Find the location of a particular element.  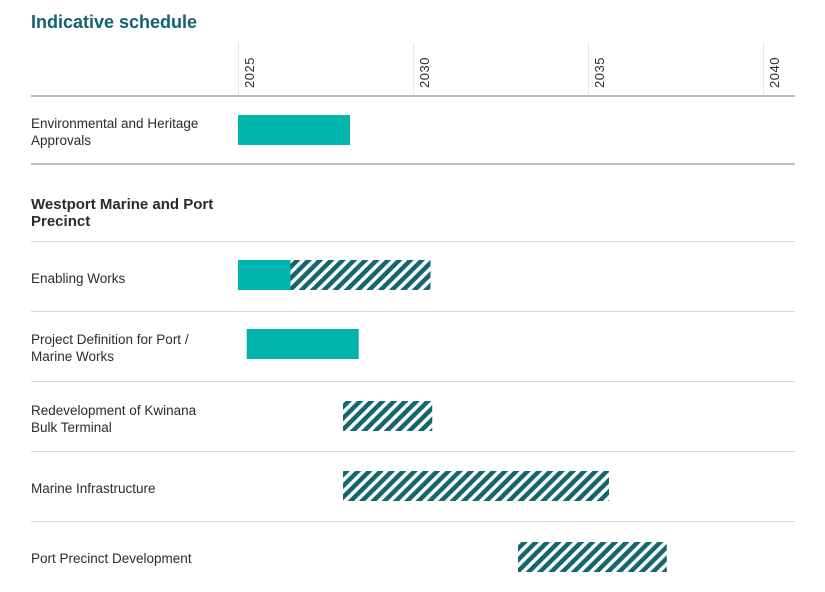

chart-title: Indicative schedule is located at coordinates (114, 22).